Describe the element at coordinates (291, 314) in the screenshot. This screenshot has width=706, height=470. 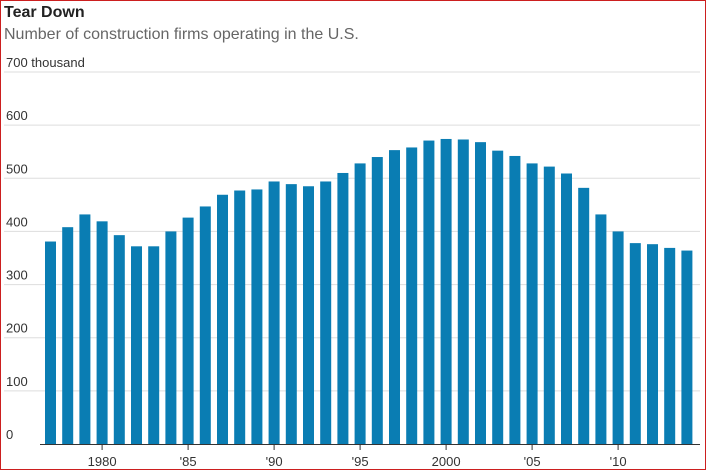
I see `bar-1991` at that location.